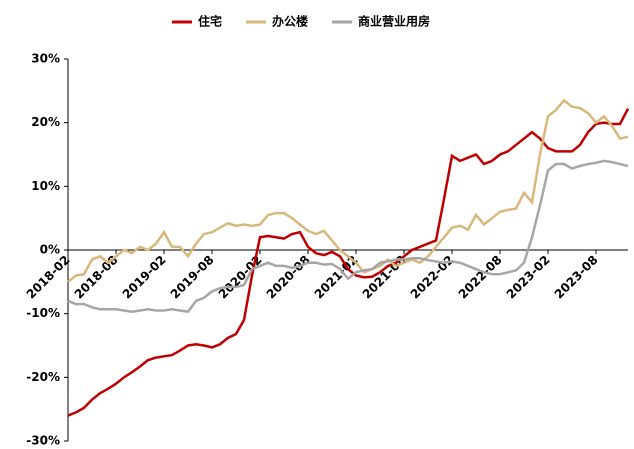  What do you see at coordinates (290, 21) in the screenshot?
I see `legend-label: 办公楼` at bounding box center [290, 21].